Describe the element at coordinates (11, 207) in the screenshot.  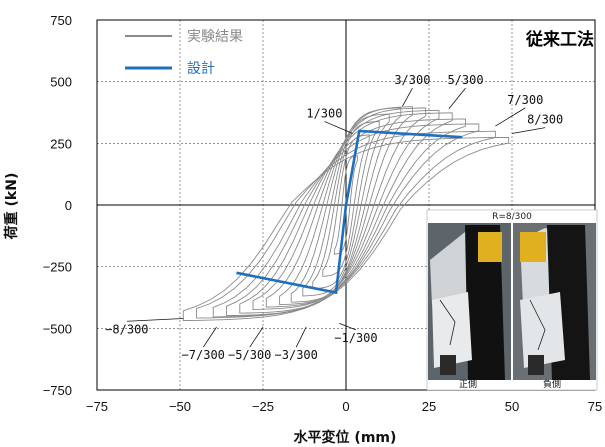
I see `y-axis-label: 荷重 (kN)` at that location.